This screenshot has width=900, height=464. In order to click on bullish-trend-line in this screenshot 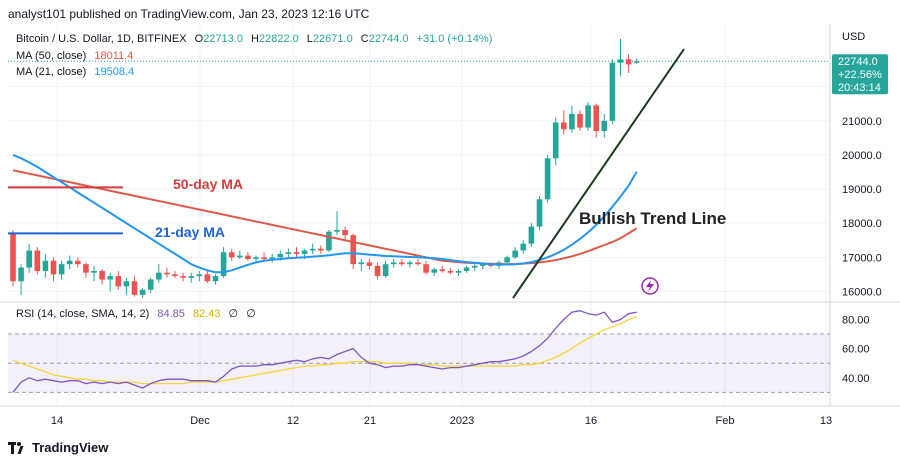, I will do `click(598, 173)`.